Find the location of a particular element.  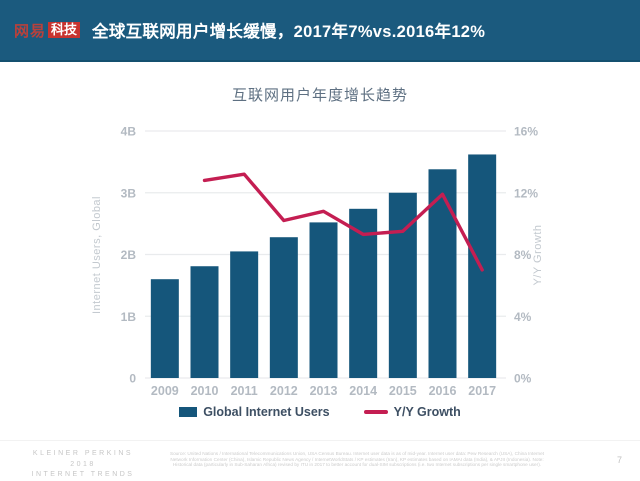

bar-2012 is located at coordinates (283, 307).